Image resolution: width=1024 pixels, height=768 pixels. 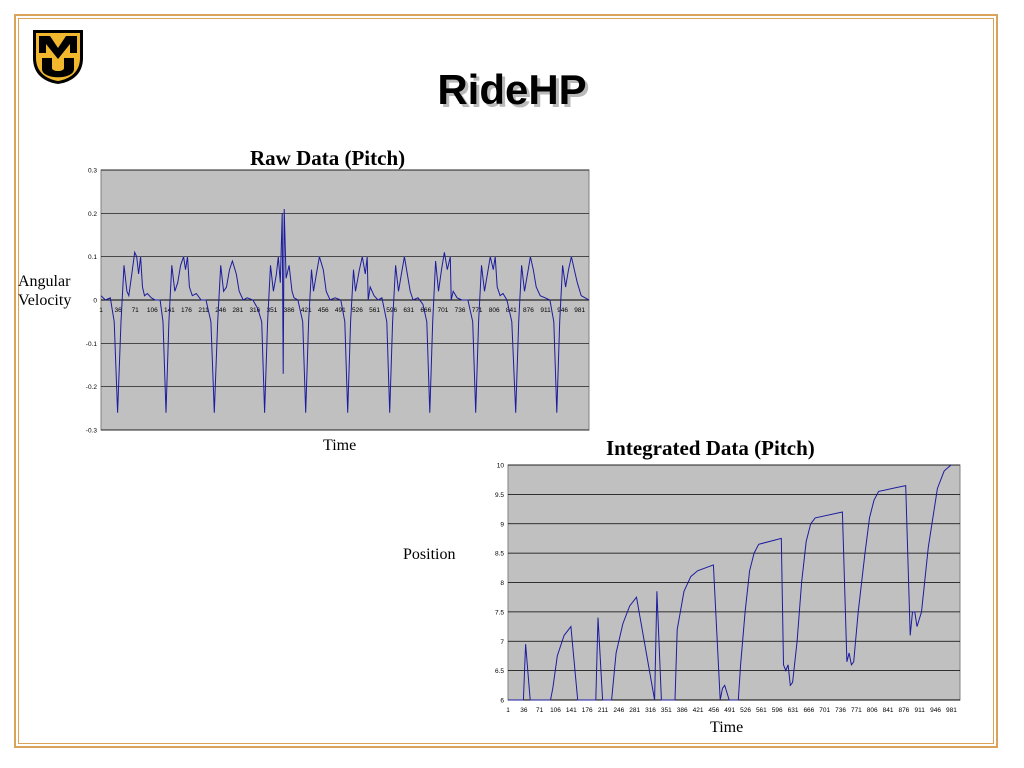 What do you see at coordinates (340, 445) in the screenshot?
I see `raw-chart-xlabel: Time` at bounding box center [340, 445].